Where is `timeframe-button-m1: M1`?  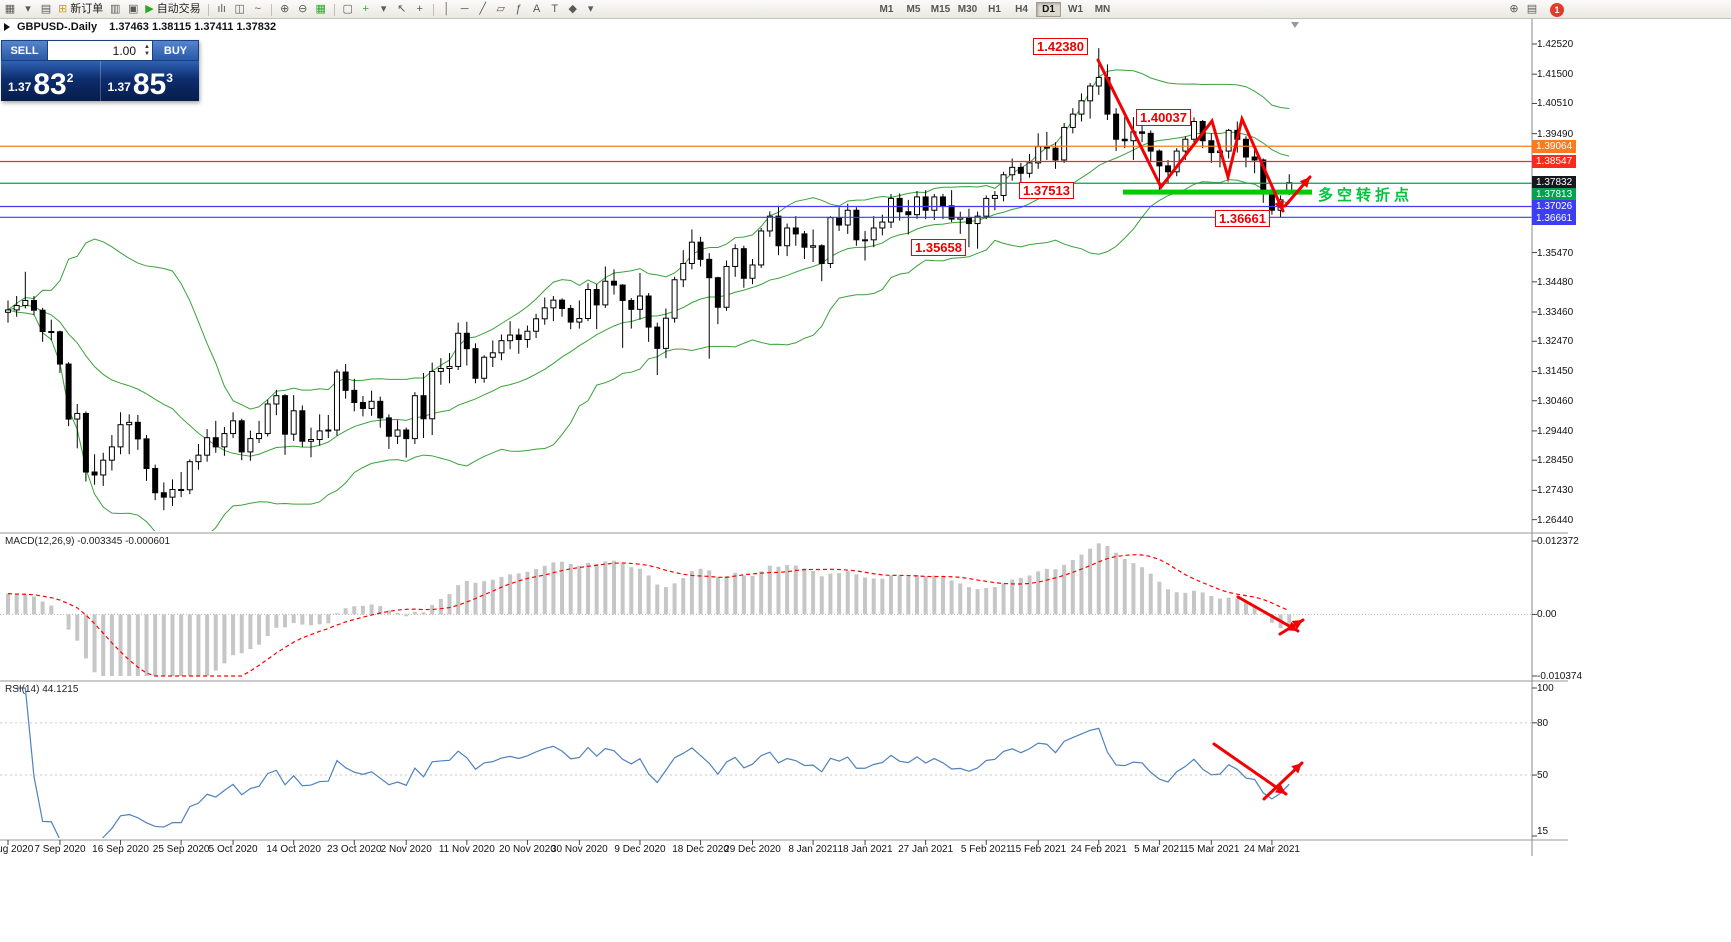 timeframe-button-m1: M1 is located at coordinates (886, 9).